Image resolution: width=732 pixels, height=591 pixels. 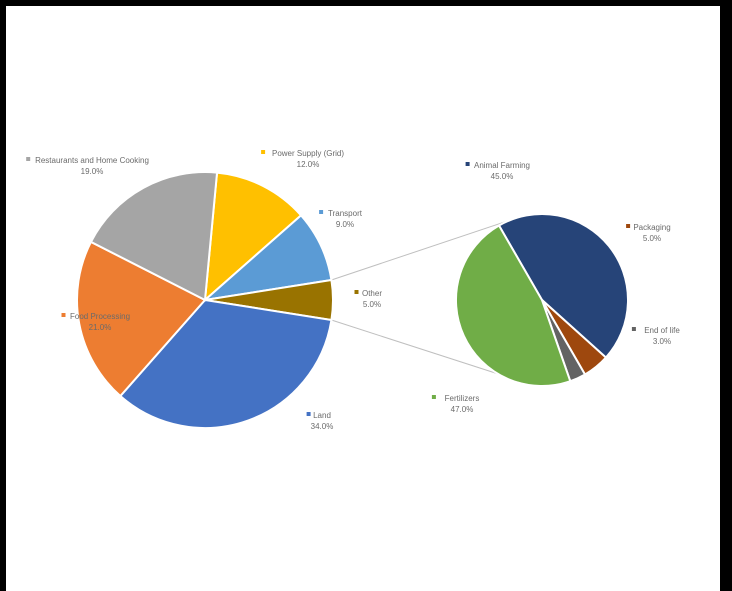 I want to click on percent-label: 34.0%, so click(x=322, y=426).